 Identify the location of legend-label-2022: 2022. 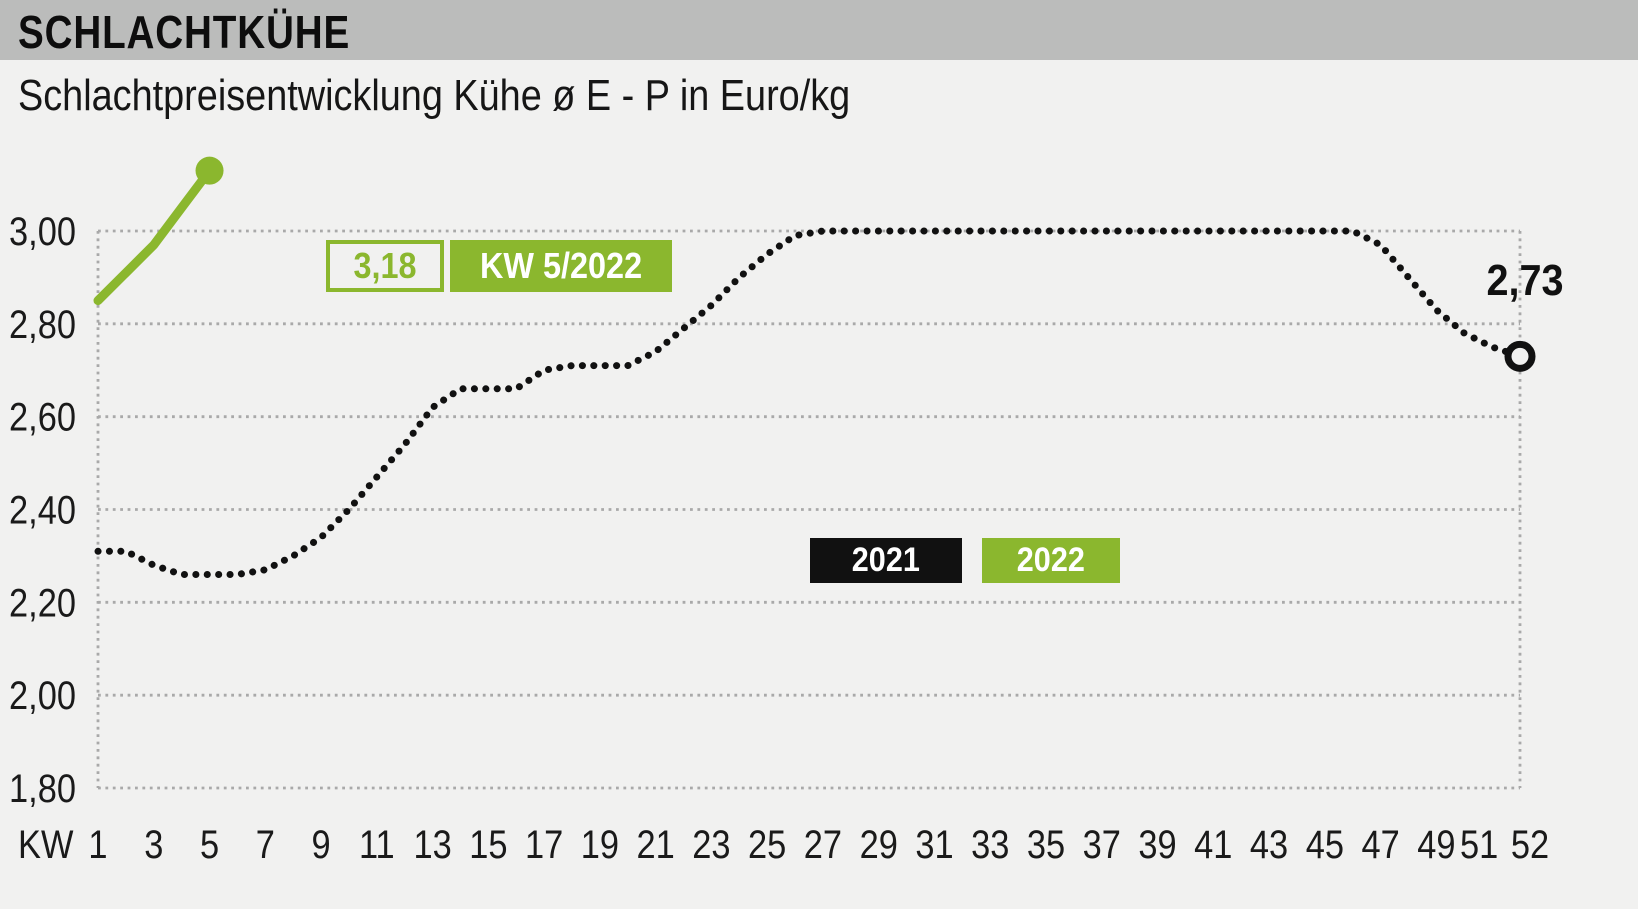
(1051, 560).